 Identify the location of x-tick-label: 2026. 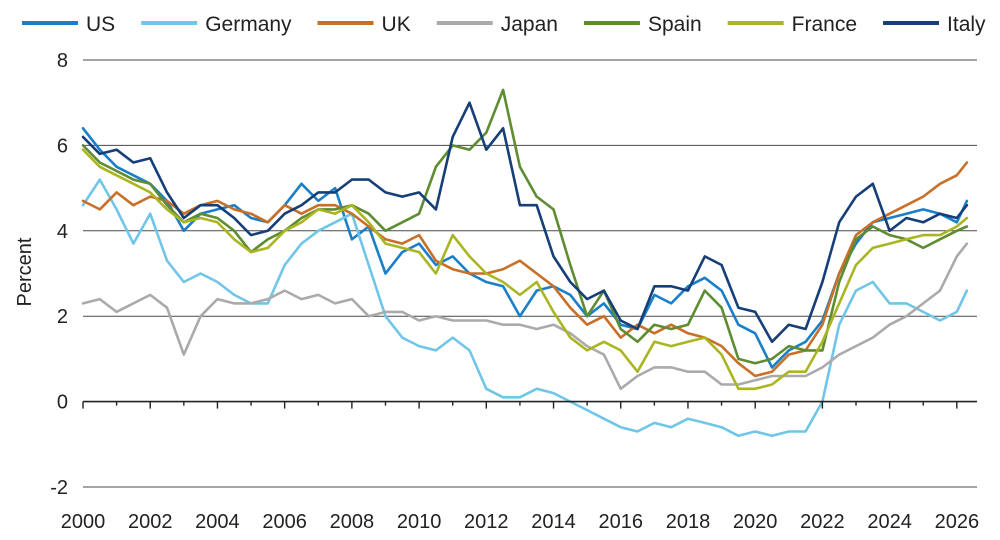
(957, 522).